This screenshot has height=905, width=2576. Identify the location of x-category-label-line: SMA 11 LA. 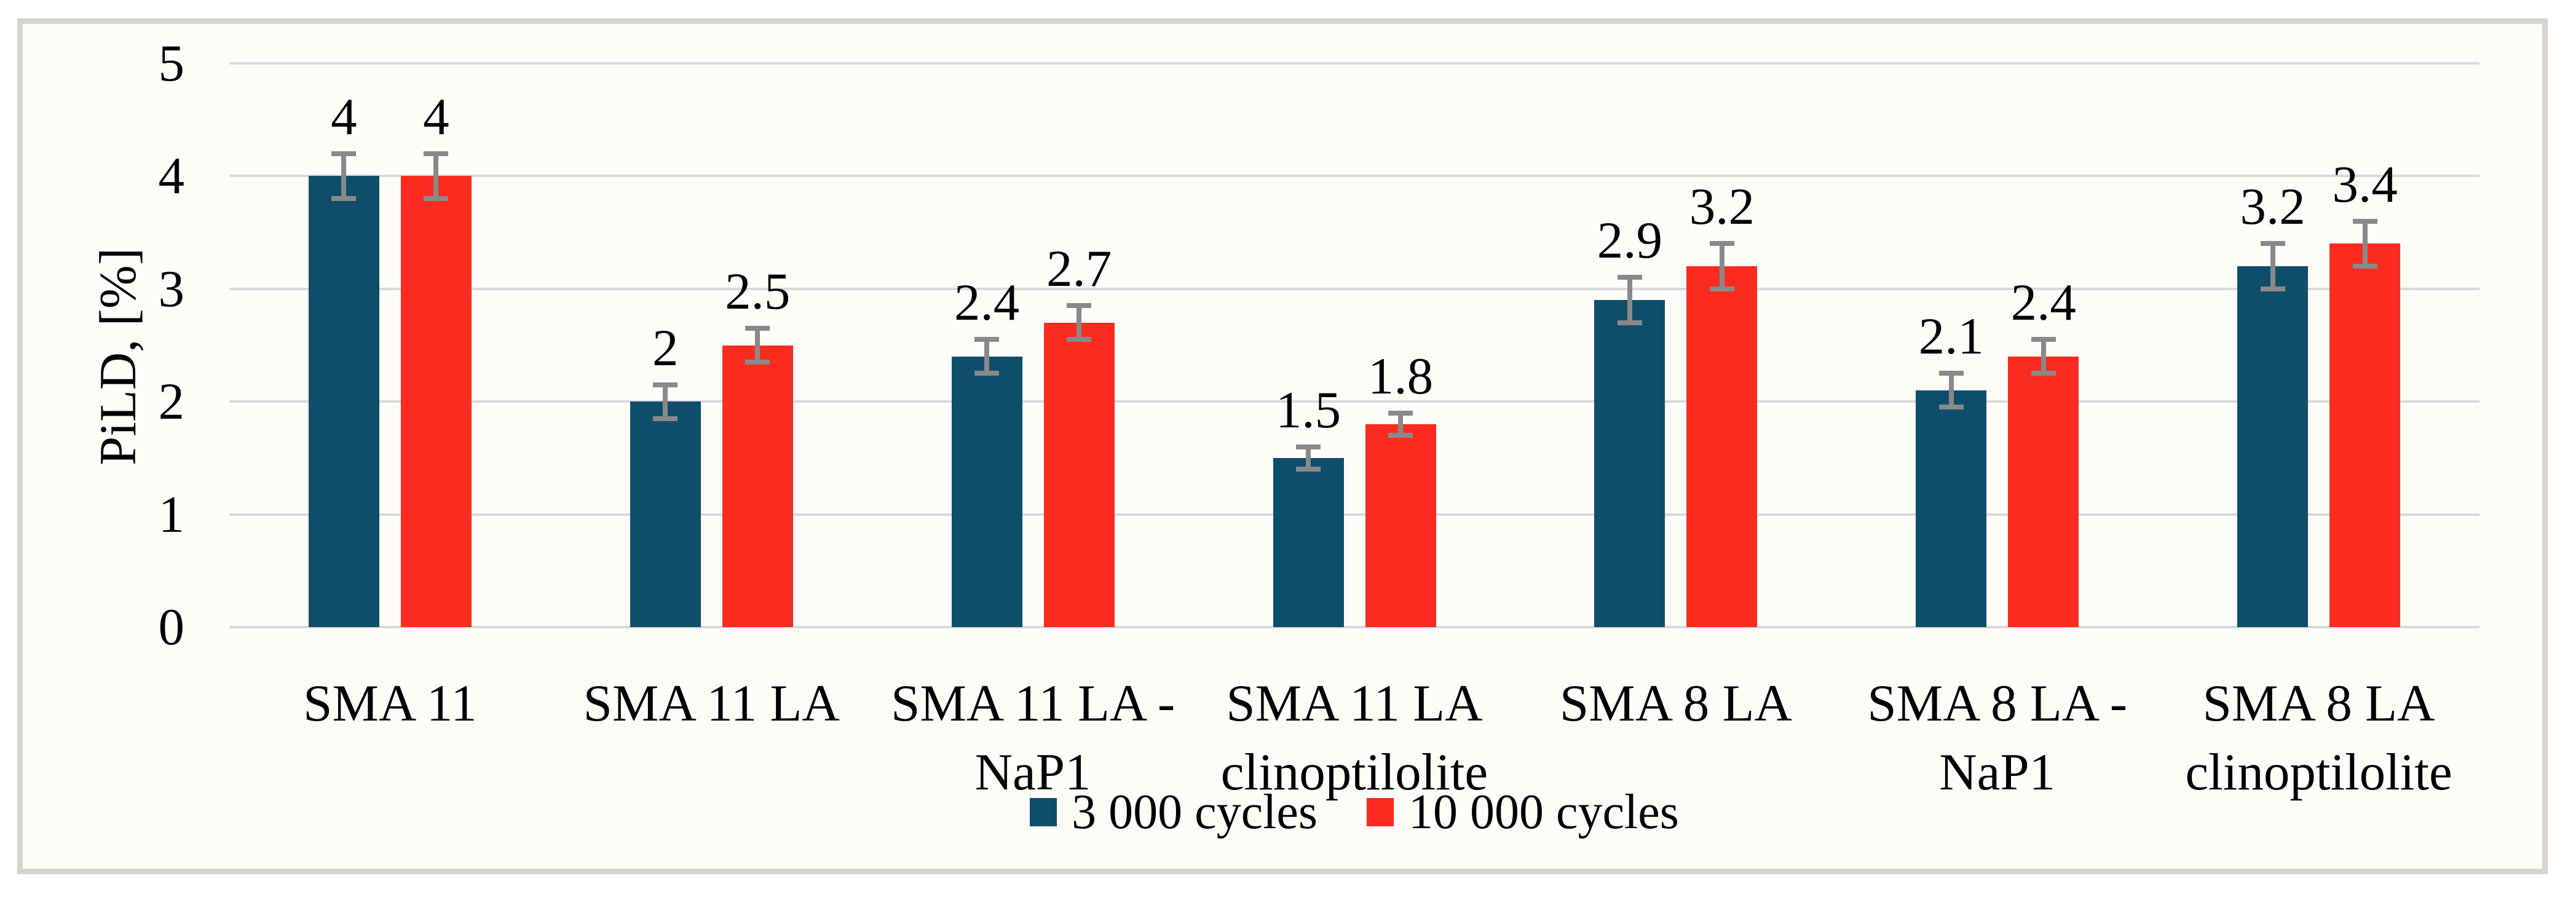
(712, 703).